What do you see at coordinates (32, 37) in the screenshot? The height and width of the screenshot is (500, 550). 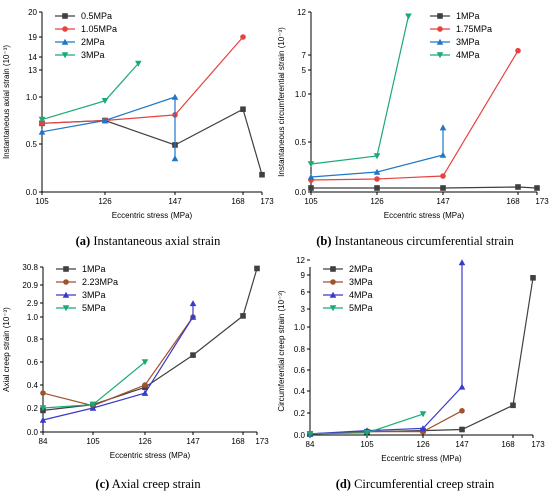 I see `y-tick-label: 19` at bounding box center [32, 37].